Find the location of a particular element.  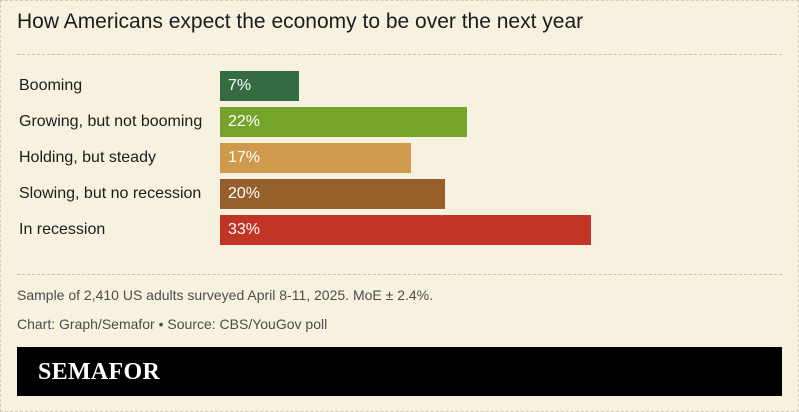

category-label: Growing, but not booming is located at coordinates (111, 121).